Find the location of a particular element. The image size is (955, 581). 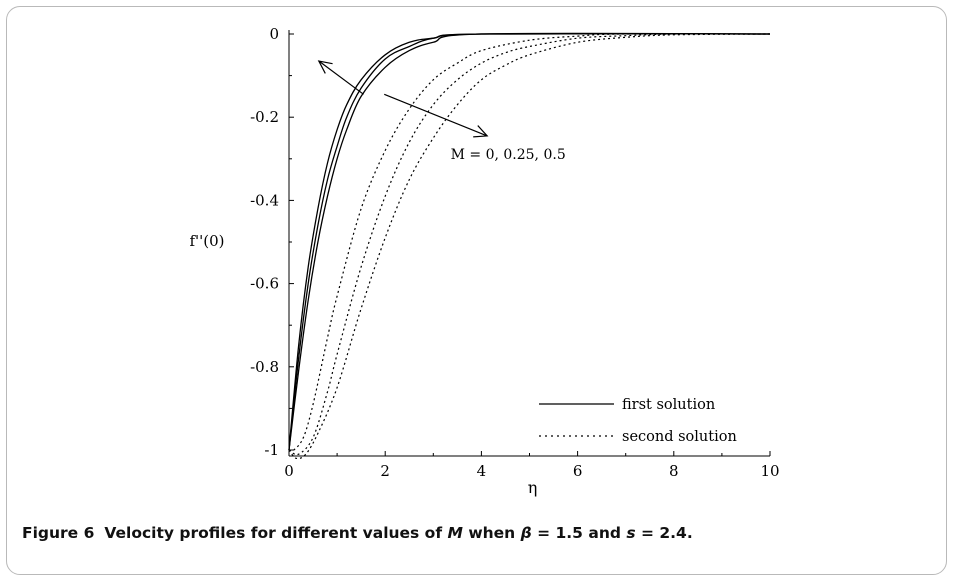

annotation-label: M = 0, 0.25, 0.5 is located at coordinates (508, 155).